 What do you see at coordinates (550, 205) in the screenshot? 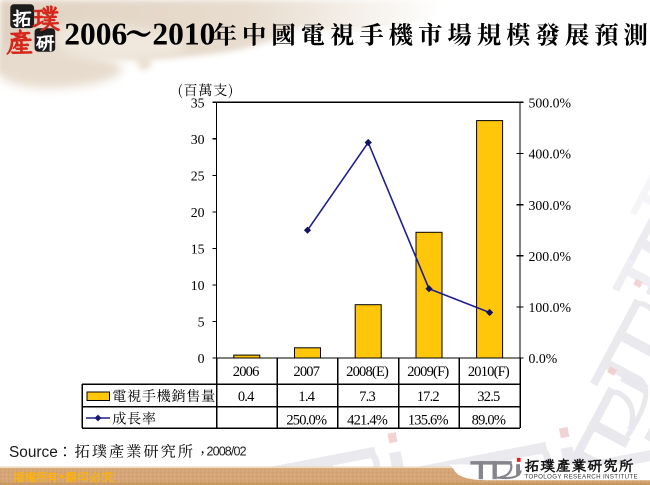
I see `svg-text: 300.0%` at bounding box center [550, 205].